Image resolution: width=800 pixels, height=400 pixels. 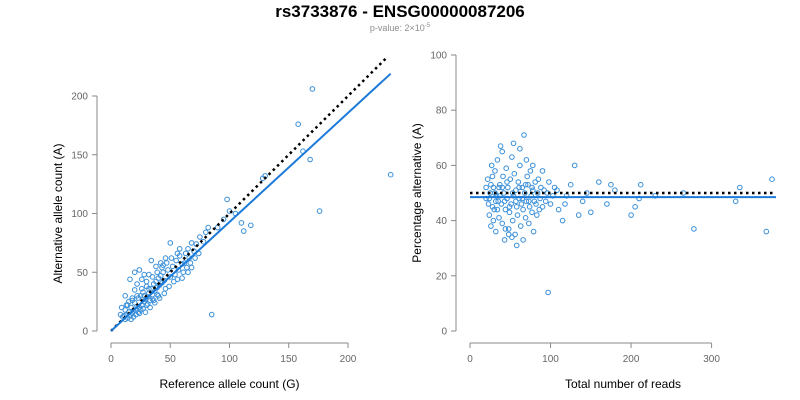 I want to click on y-tick-label-left: 100, so click(x=79, y=214).